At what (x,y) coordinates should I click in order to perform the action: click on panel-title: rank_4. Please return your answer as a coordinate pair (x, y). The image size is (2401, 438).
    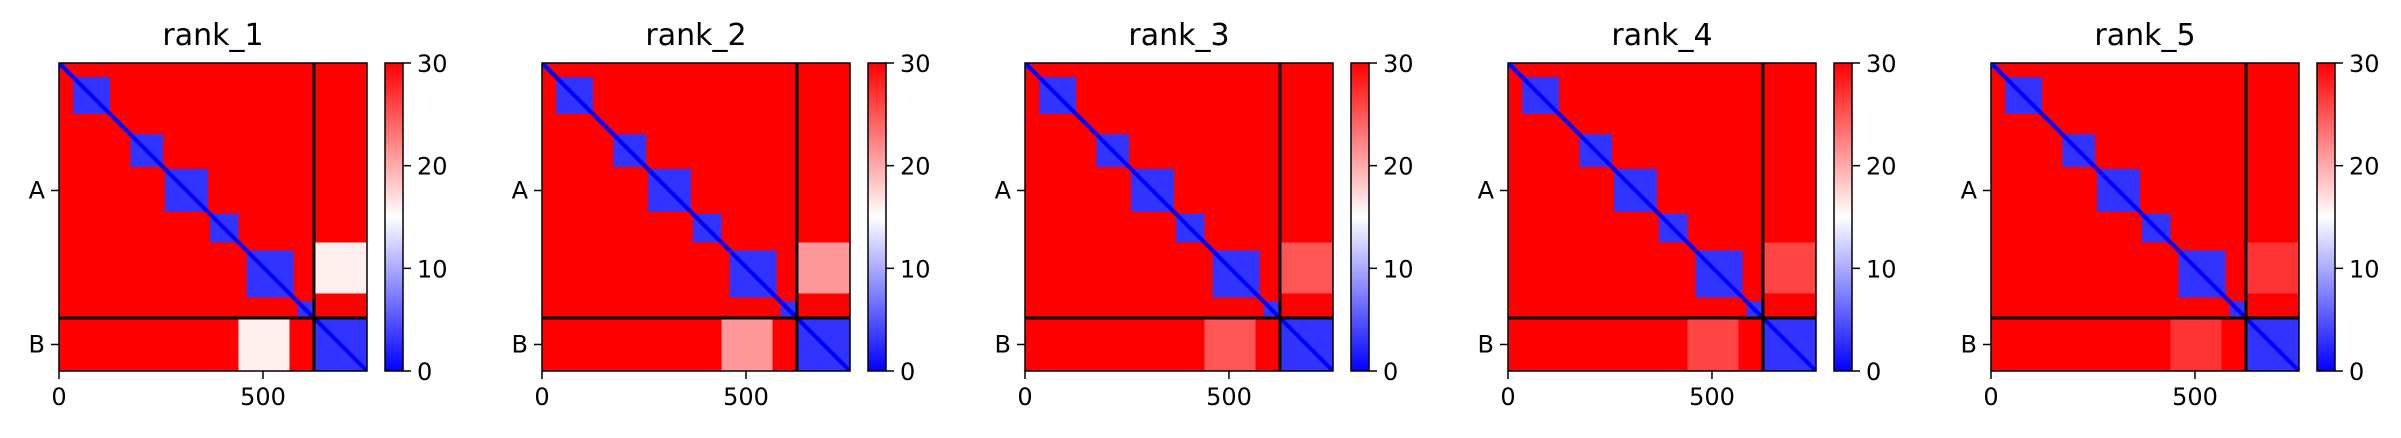
    Looking at the image, I should click on (1661, 35).